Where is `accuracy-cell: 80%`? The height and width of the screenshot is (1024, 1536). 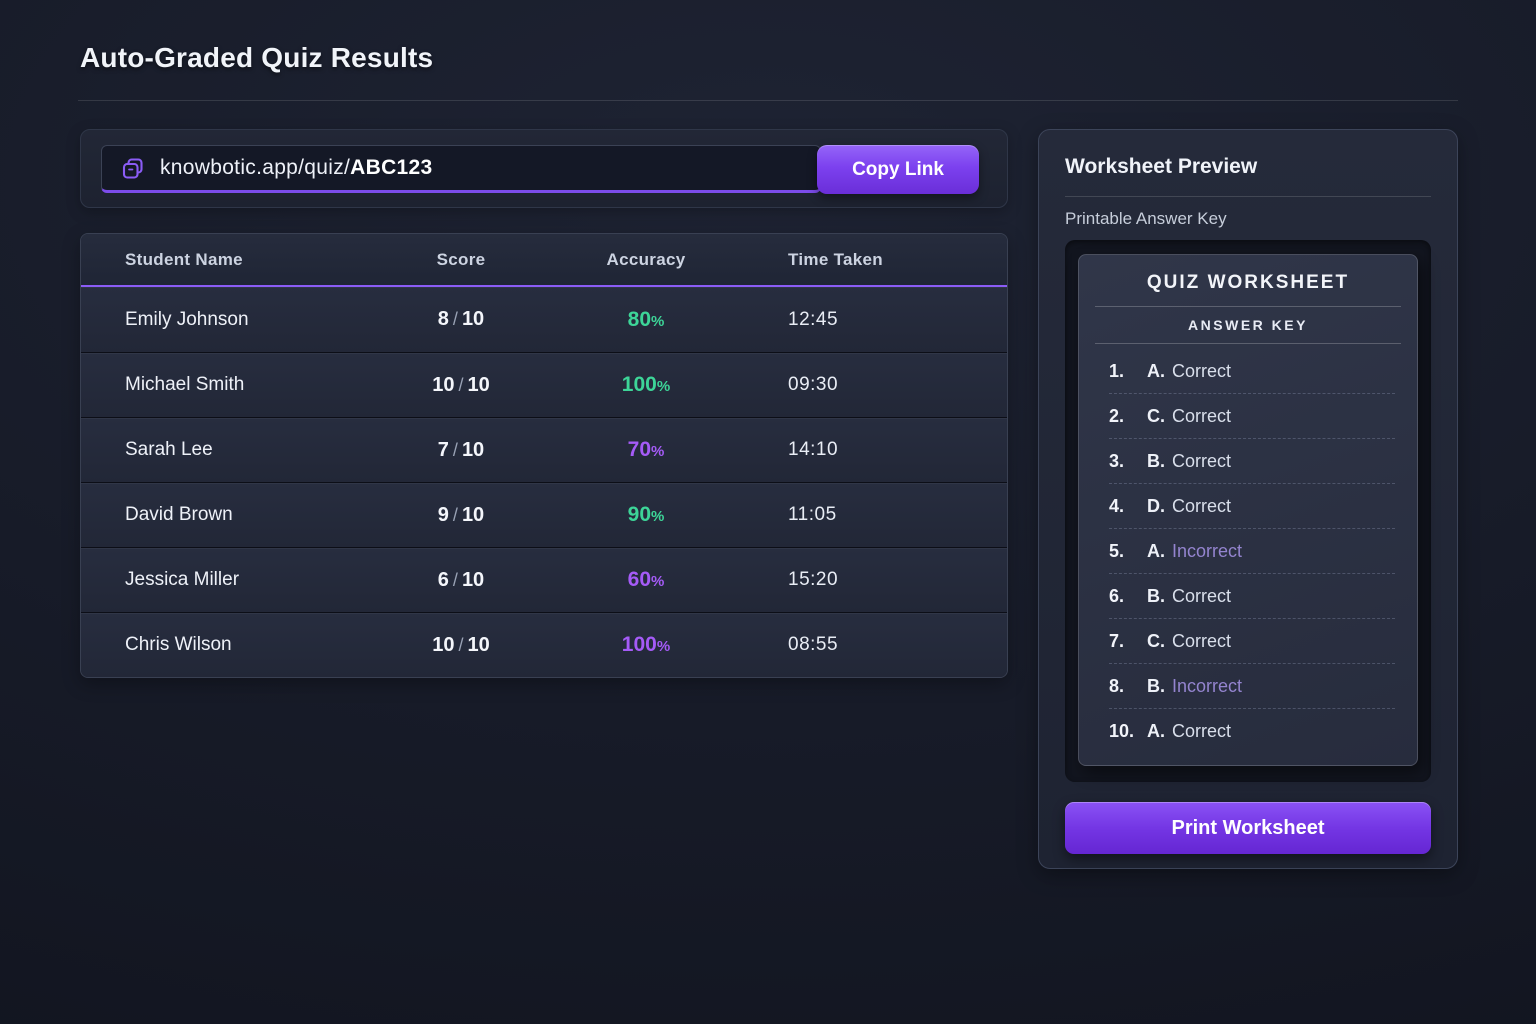
accuracy-cell: 80% is located at coordinates (646, 319).